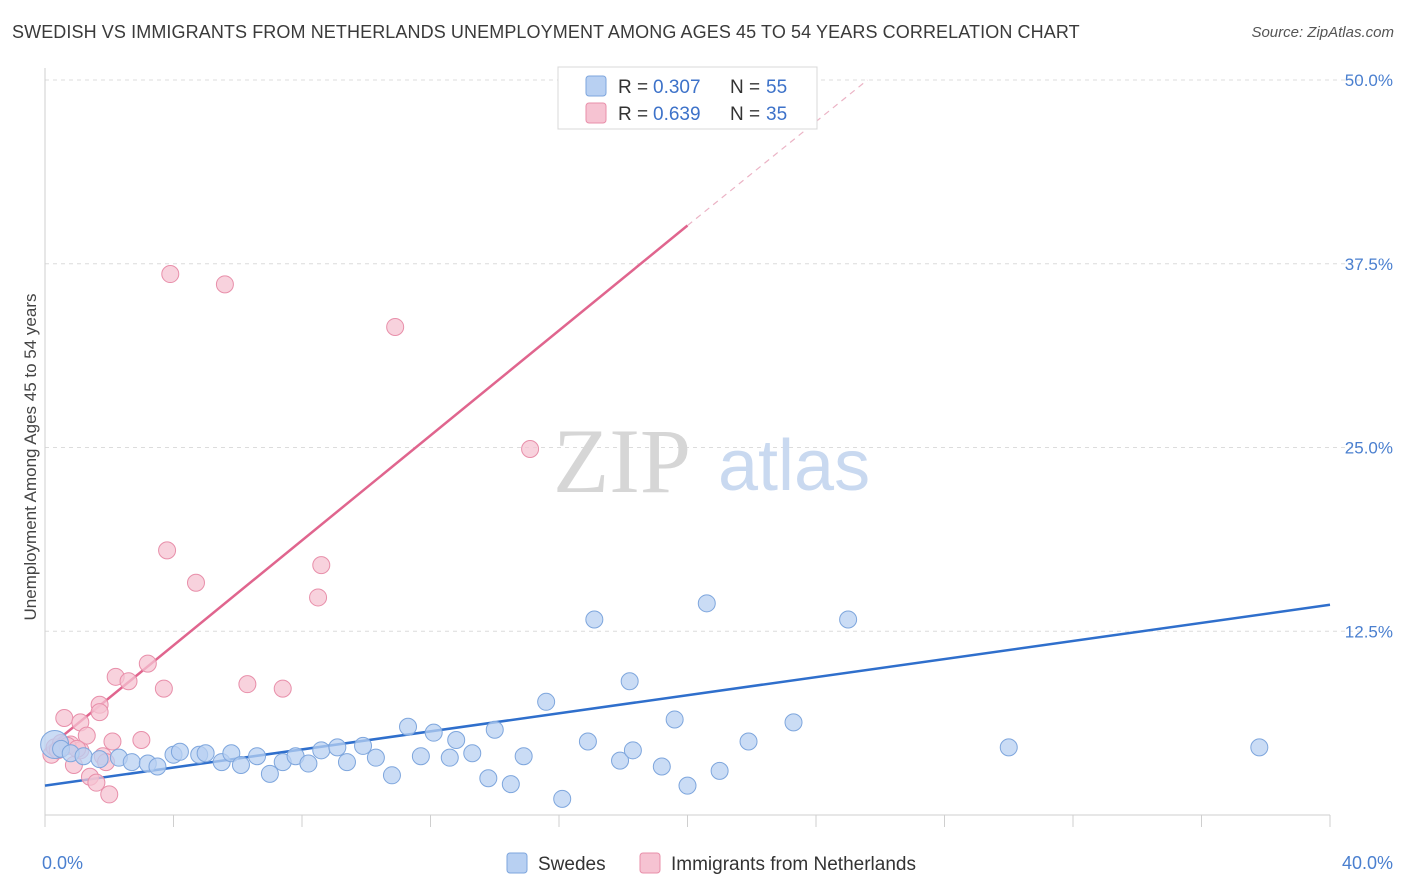  Describe the element at coordinates (517, 863) in the screenshot. I see `bottom-legend-swatch-swedes` at that location.